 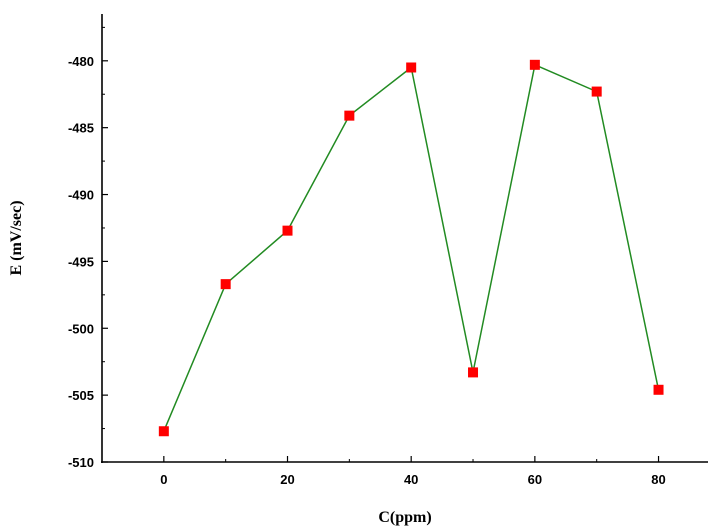 What do you see at coordinates (81, 395) in the screenshot?
I see `y-tick-label: -505` at bounding box center [81, 395].